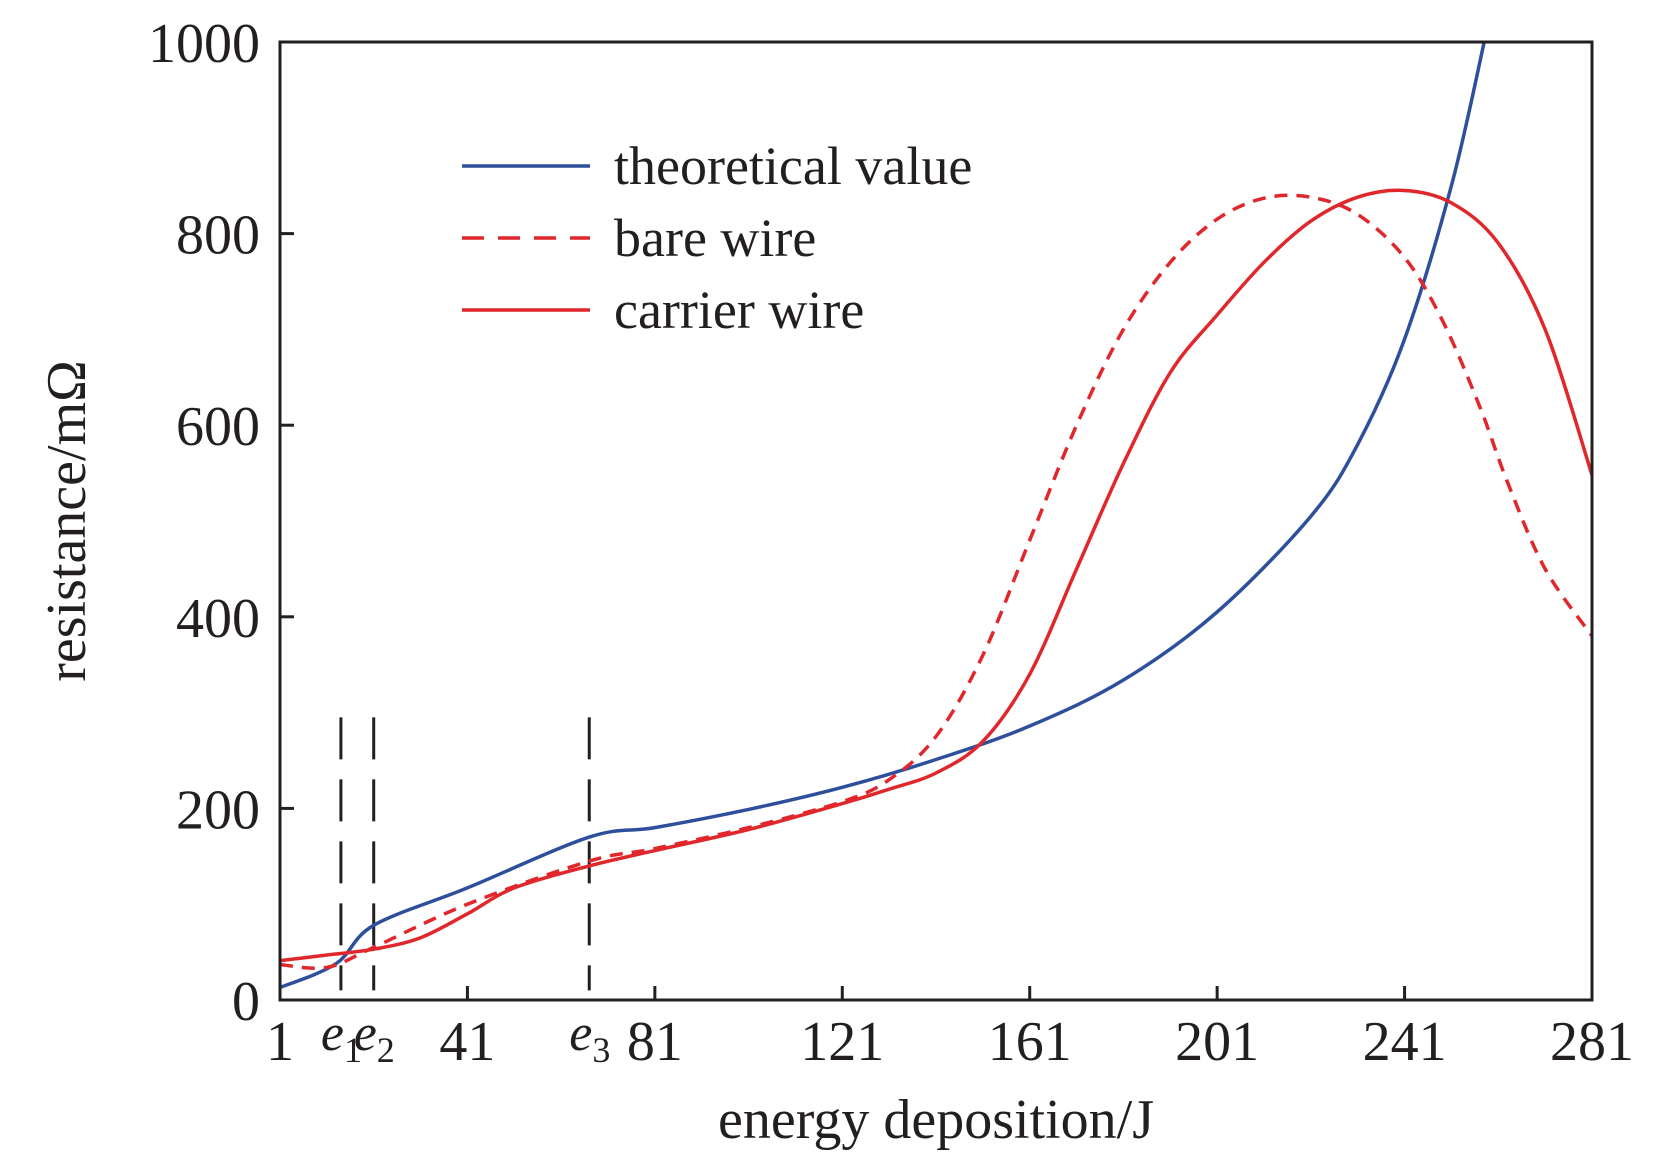 The height and width of the screenshot is (1167, 1654). What do you see at coordinates (842, 1042) in the screenshot?
I see `x-tick-label: 121` at bounding box center [842, 1042].